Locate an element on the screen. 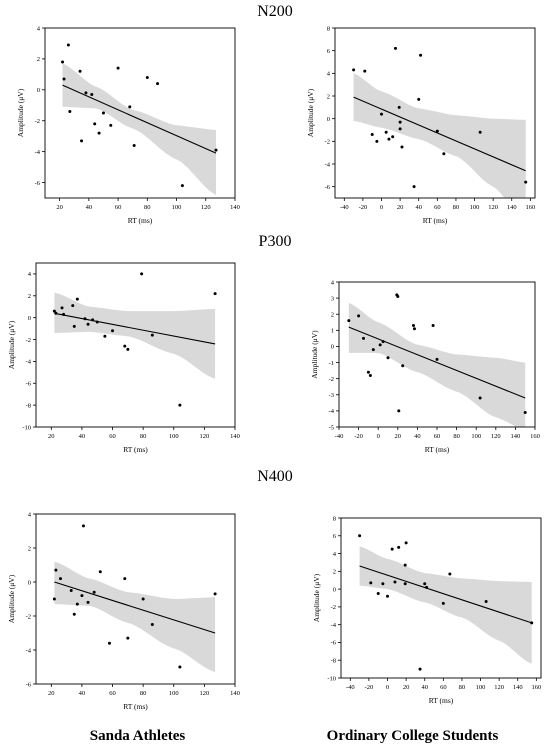  y-tick-label: -8 is located at coordinates (333, 661).